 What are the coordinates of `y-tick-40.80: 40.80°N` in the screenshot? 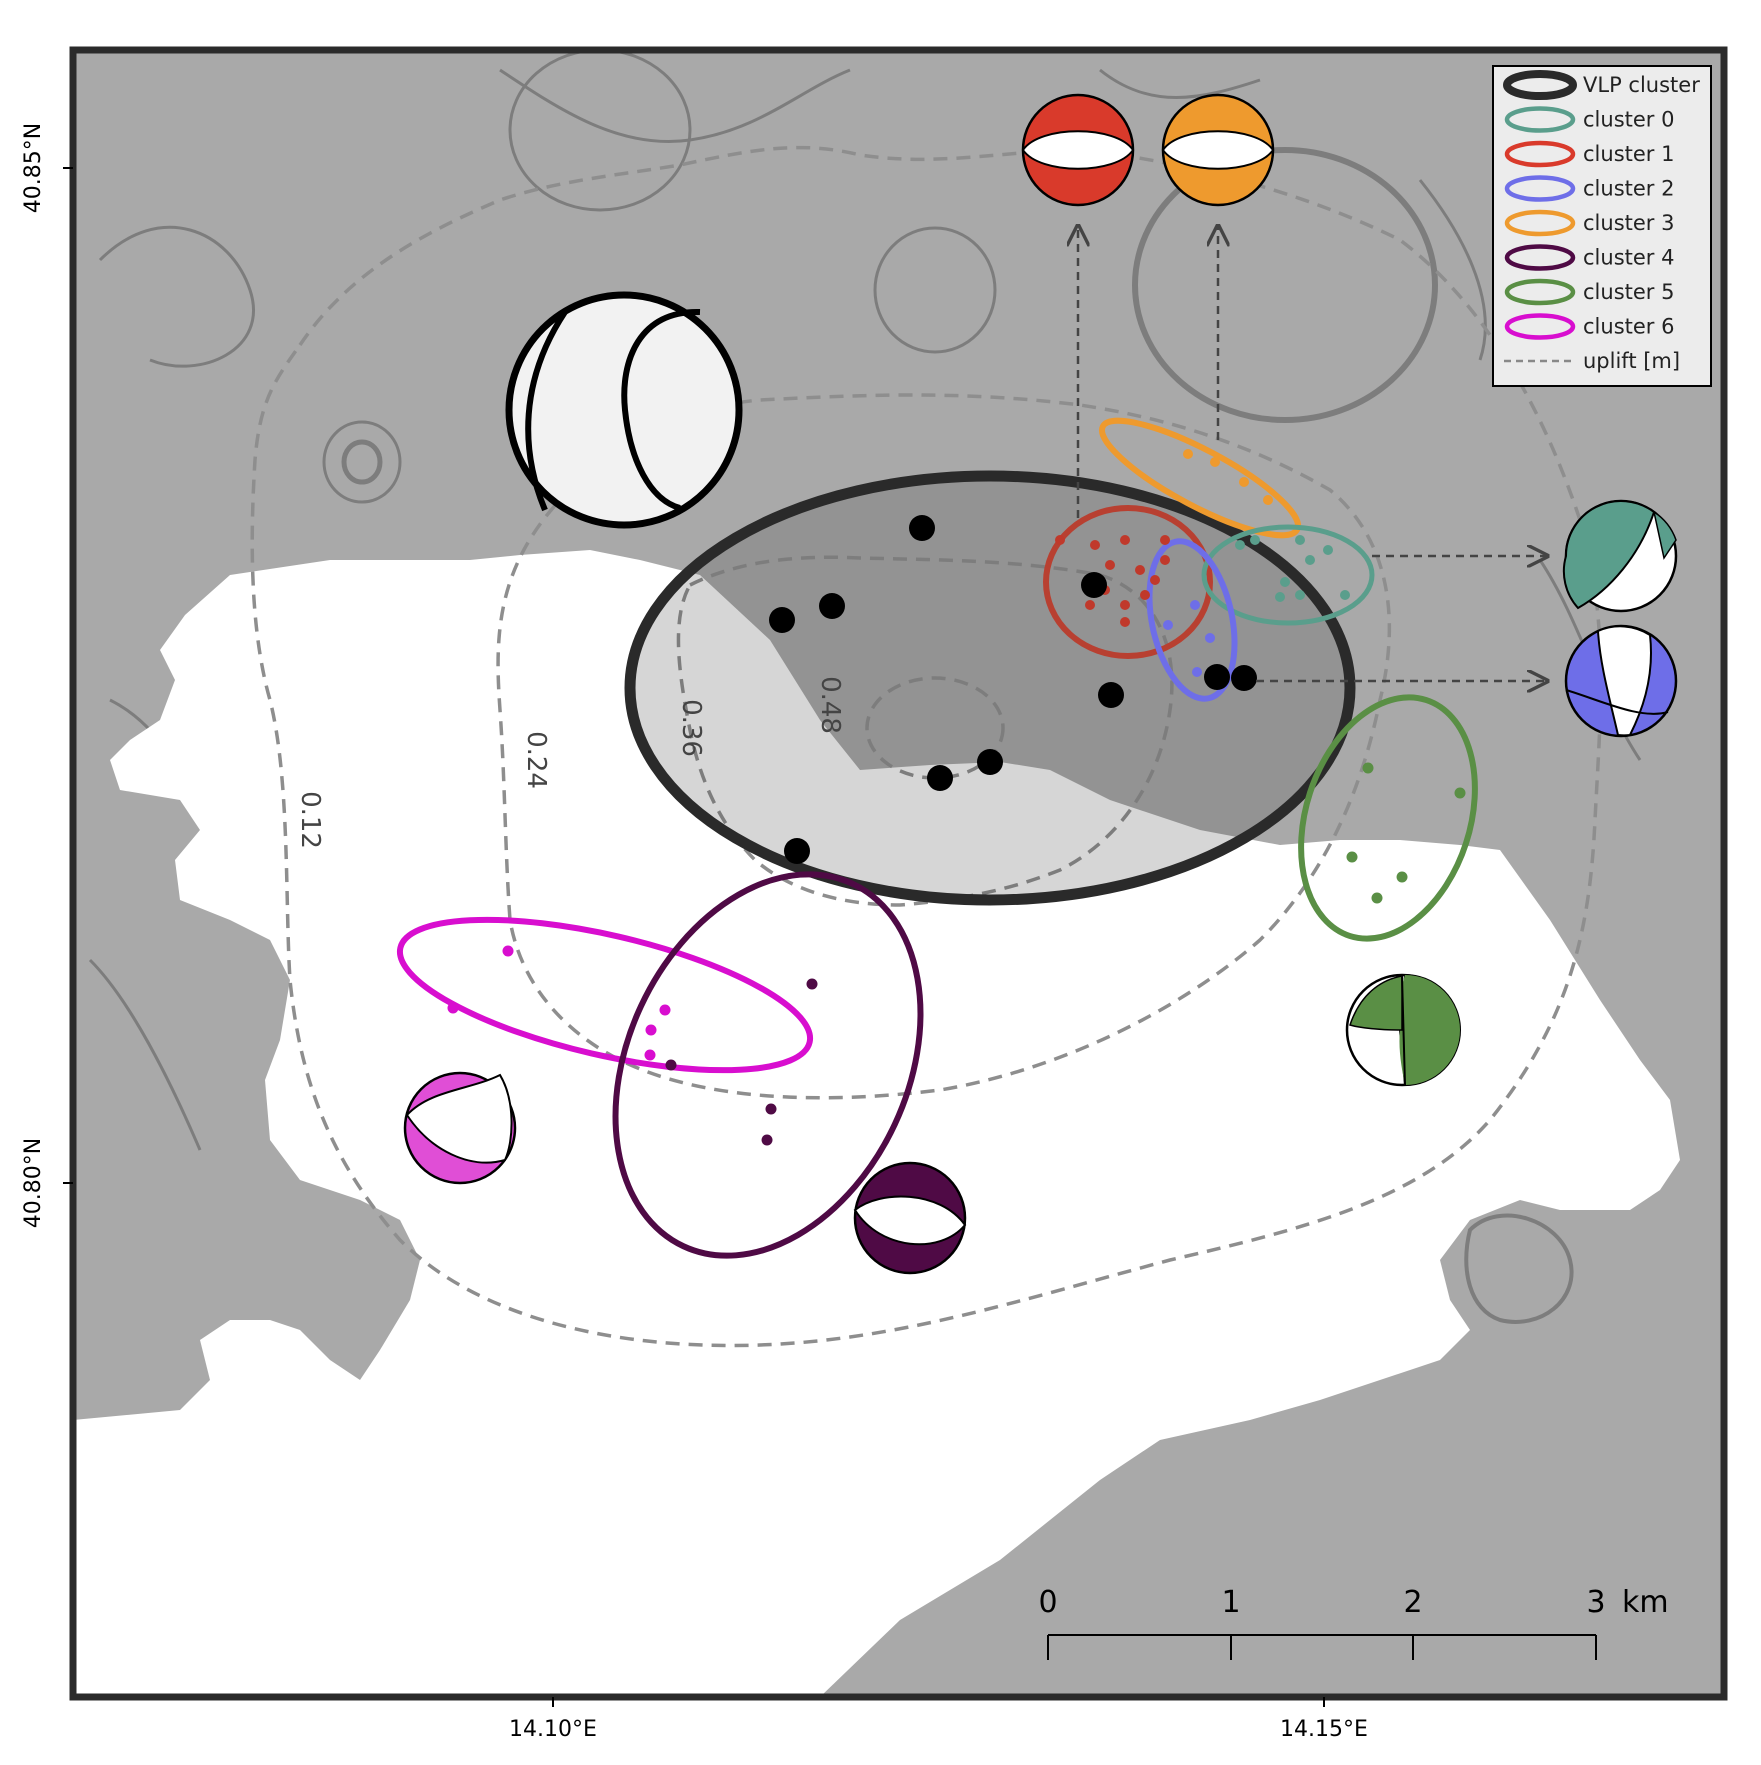 It's located at (33, 1183).